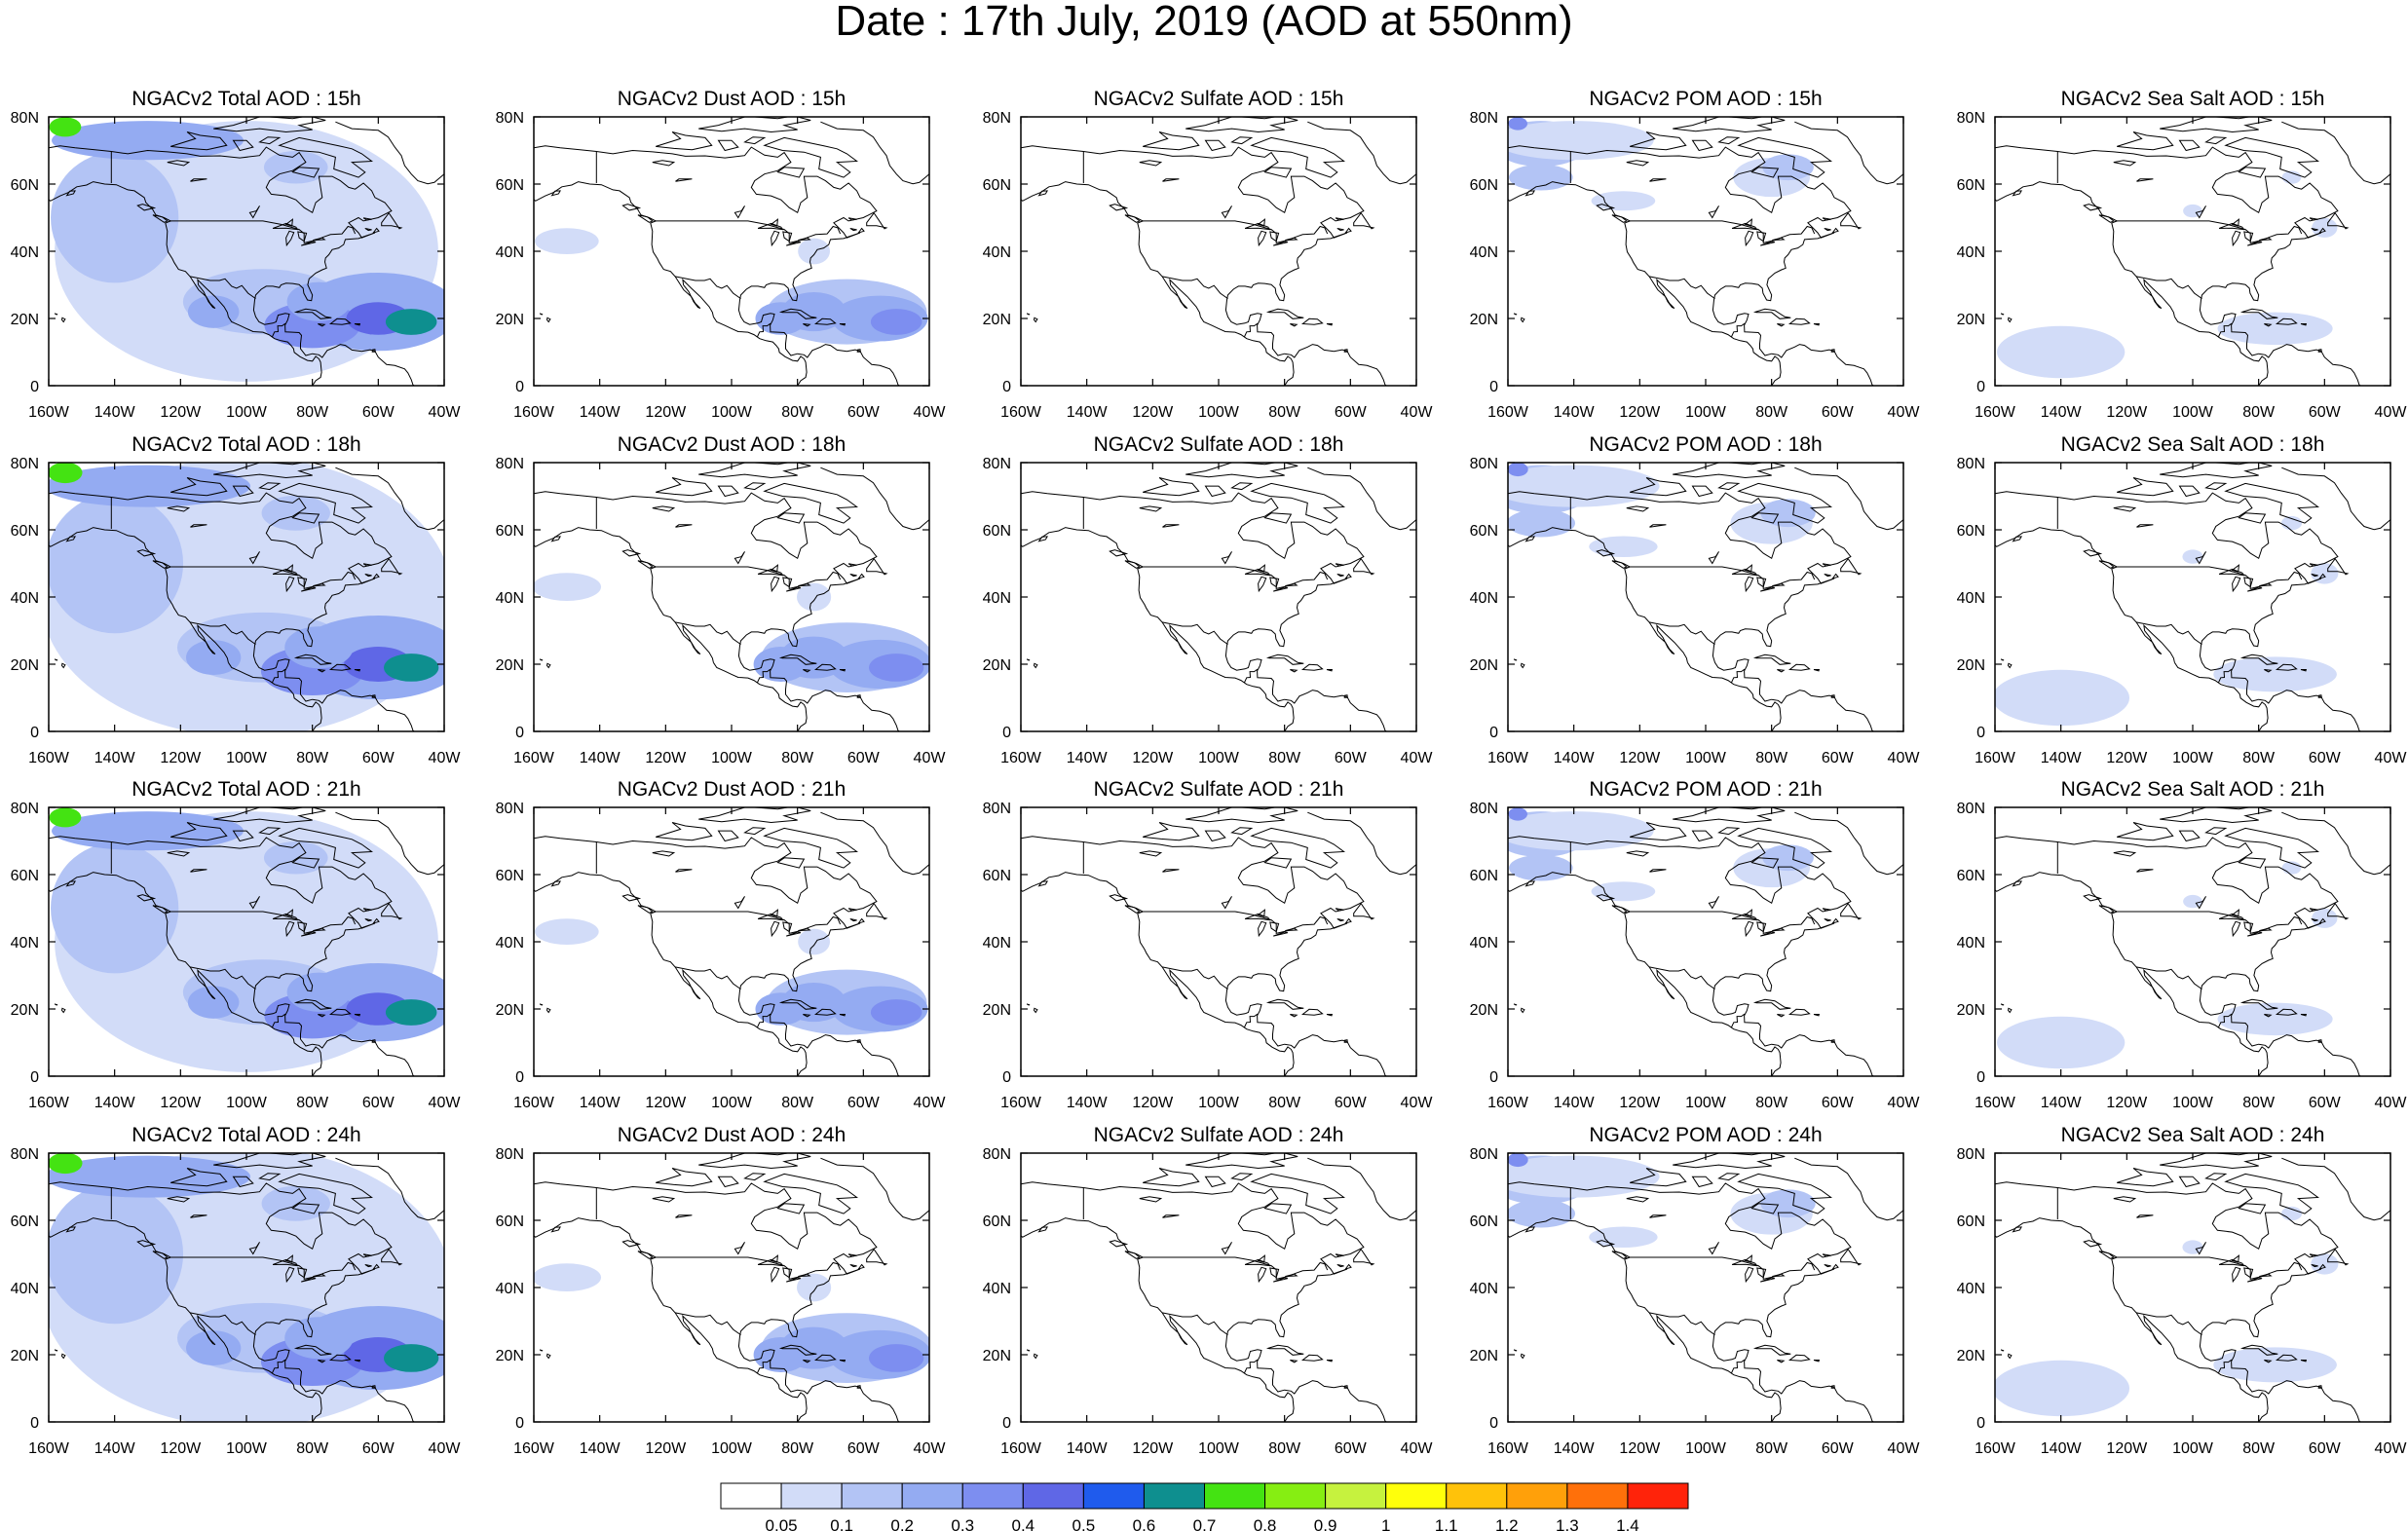  I want to click on panel-title: NGACv2 Dust AOD : 18h, so click(732, 444).